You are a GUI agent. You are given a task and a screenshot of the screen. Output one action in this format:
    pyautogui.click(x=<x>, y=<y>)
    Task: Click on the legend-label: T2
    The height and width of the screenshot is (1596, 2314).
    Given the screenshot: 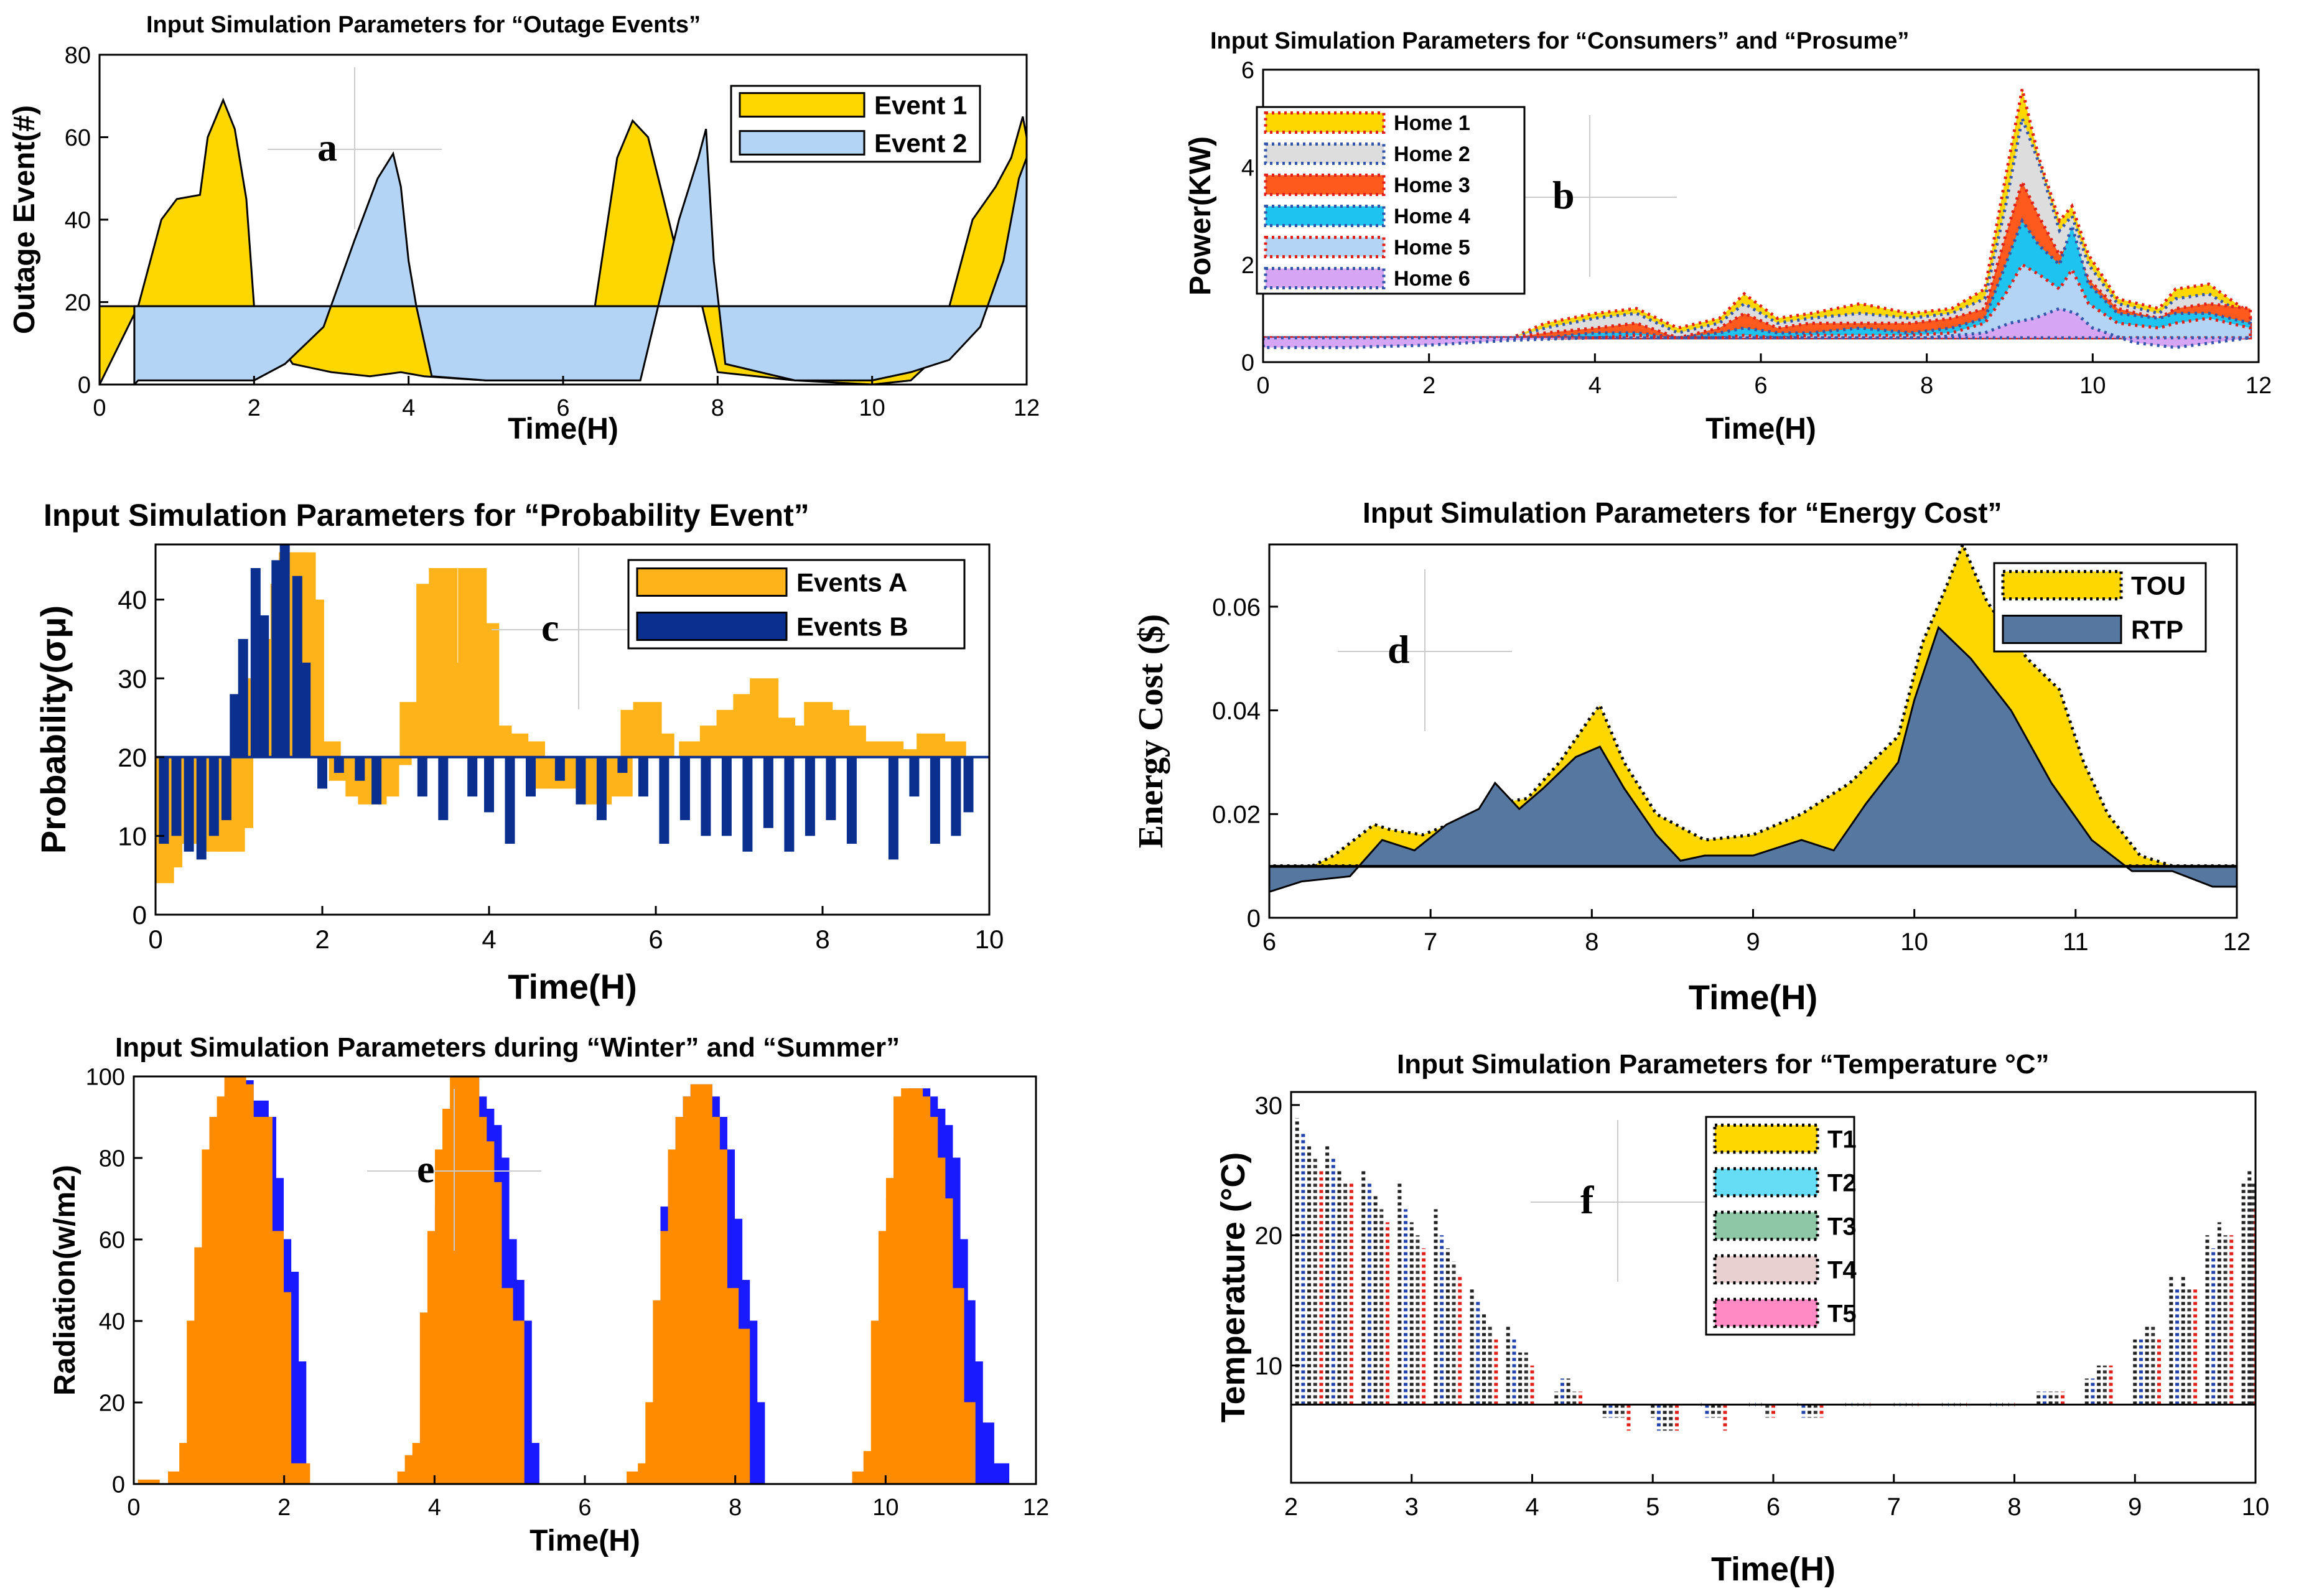 What is the action you would take?
    pyautogui.click(x=1842, y=1183)
    